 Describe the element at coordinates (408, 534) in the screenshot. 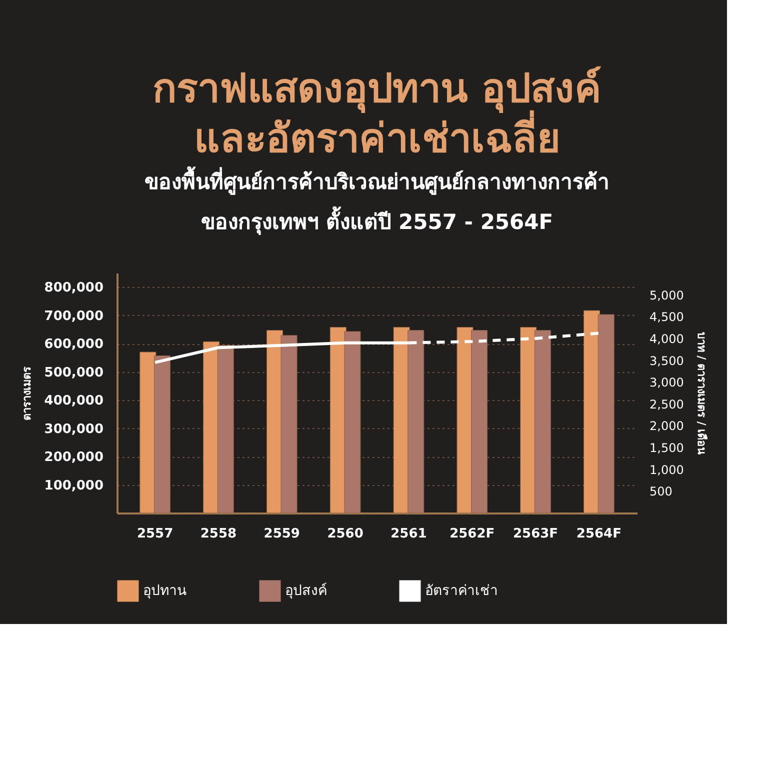

I see `x-tick-label: 2561` at that location.